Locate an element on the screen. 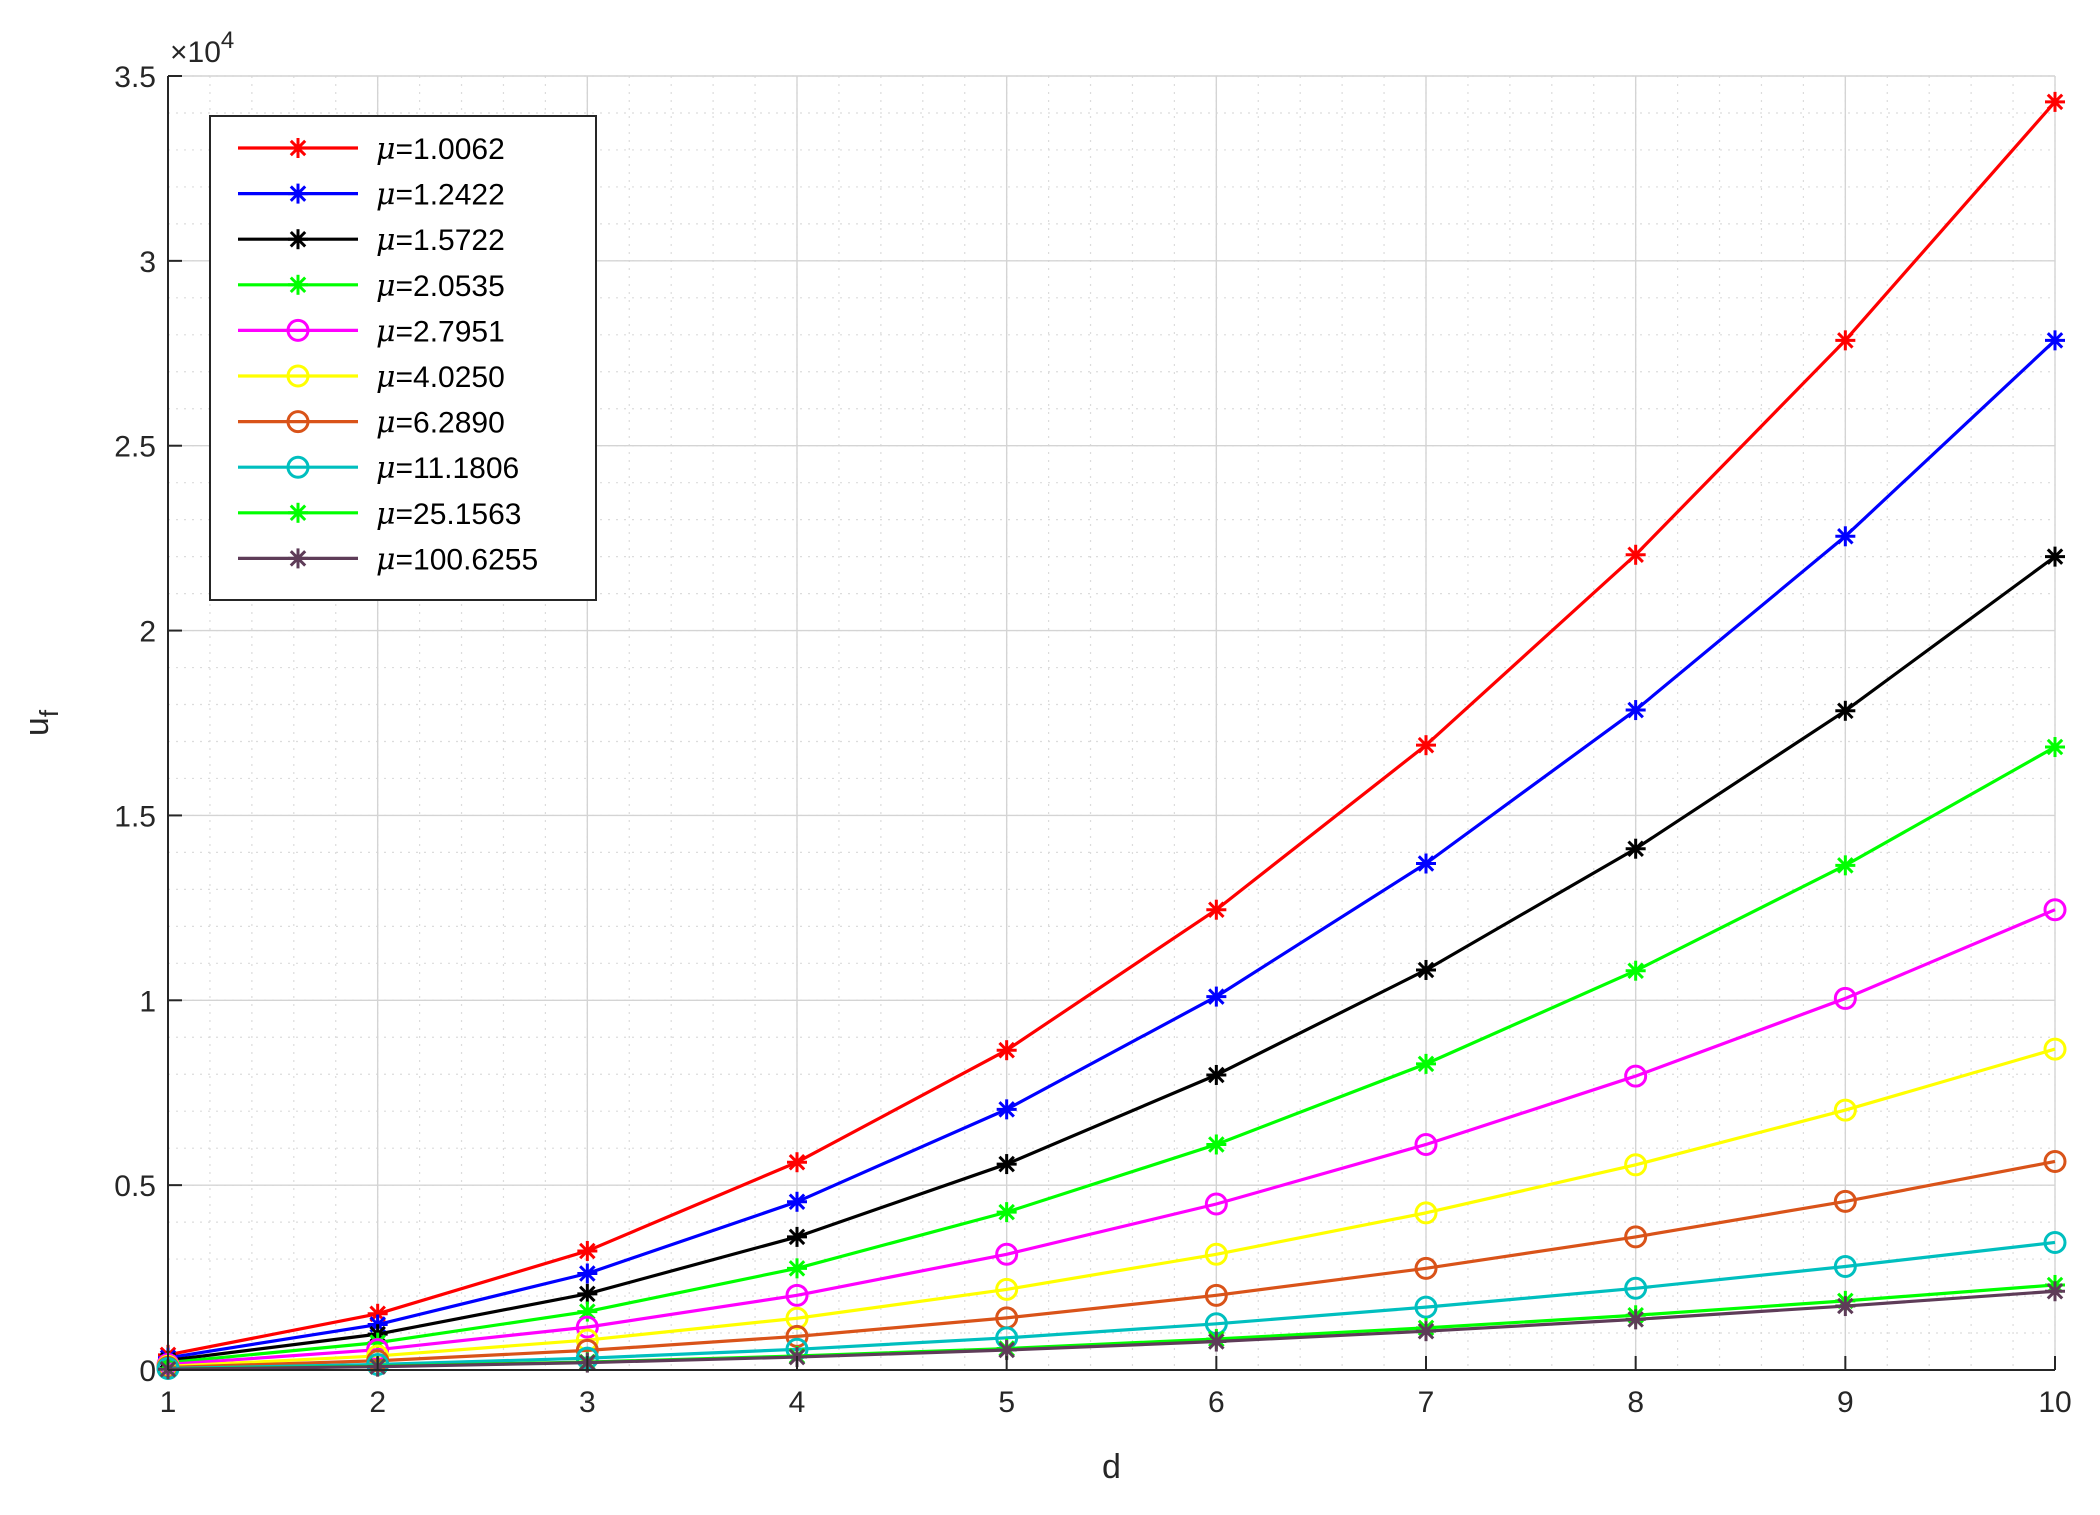 This screenshot has height=1515, width=2100. legend-mu-value: =1.5722 is located at coordinates (450, 240).